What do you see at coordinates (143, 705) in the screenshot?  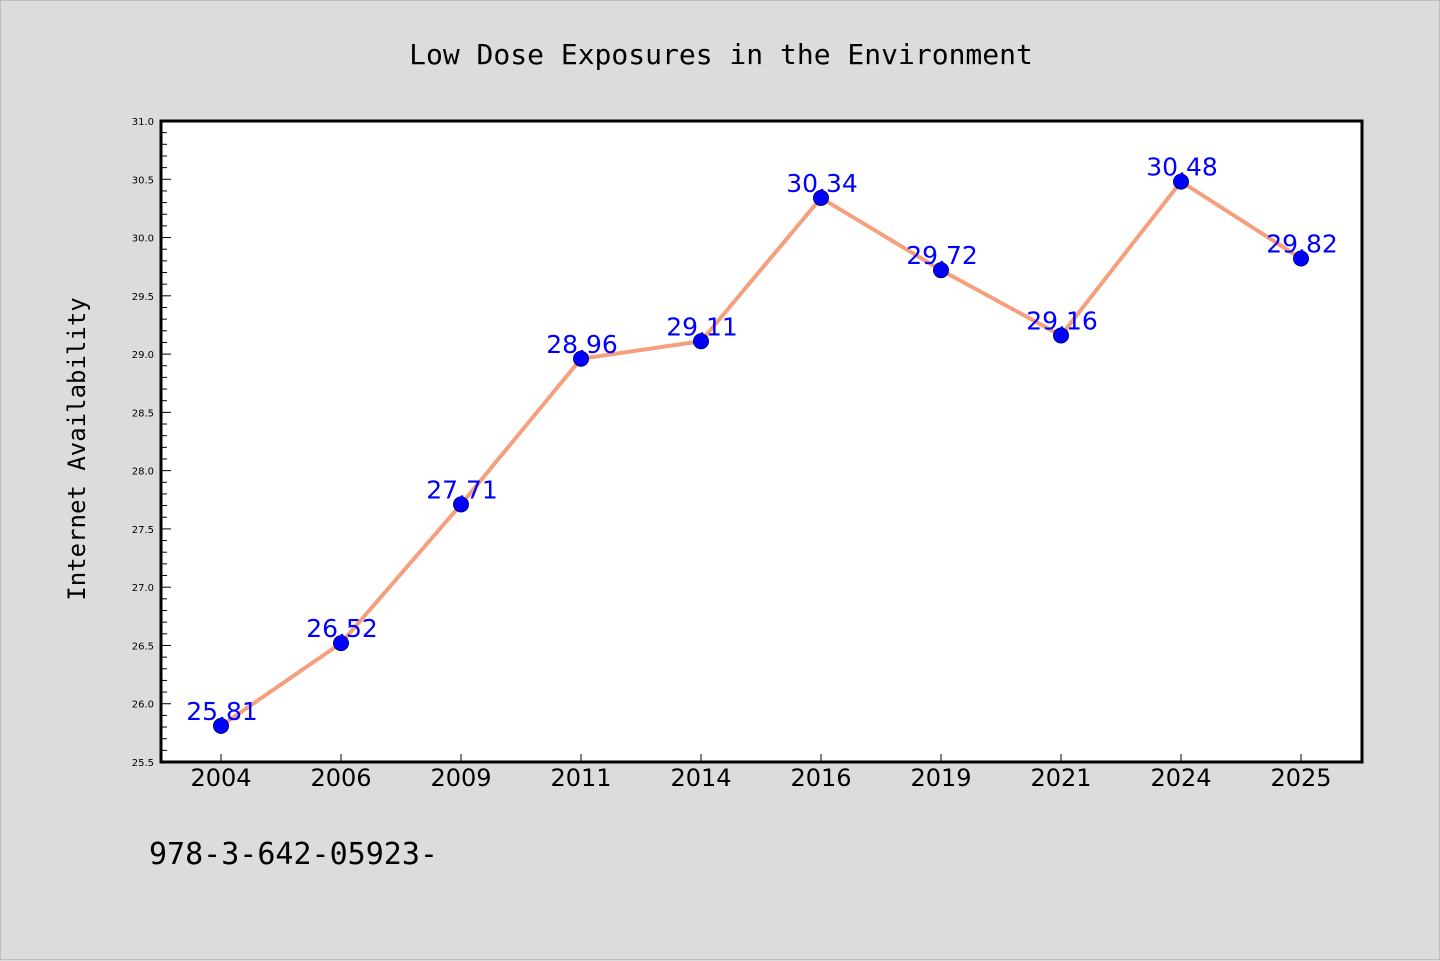 I see `y-tick-label: 26.0` at bounding box center [143, 705].